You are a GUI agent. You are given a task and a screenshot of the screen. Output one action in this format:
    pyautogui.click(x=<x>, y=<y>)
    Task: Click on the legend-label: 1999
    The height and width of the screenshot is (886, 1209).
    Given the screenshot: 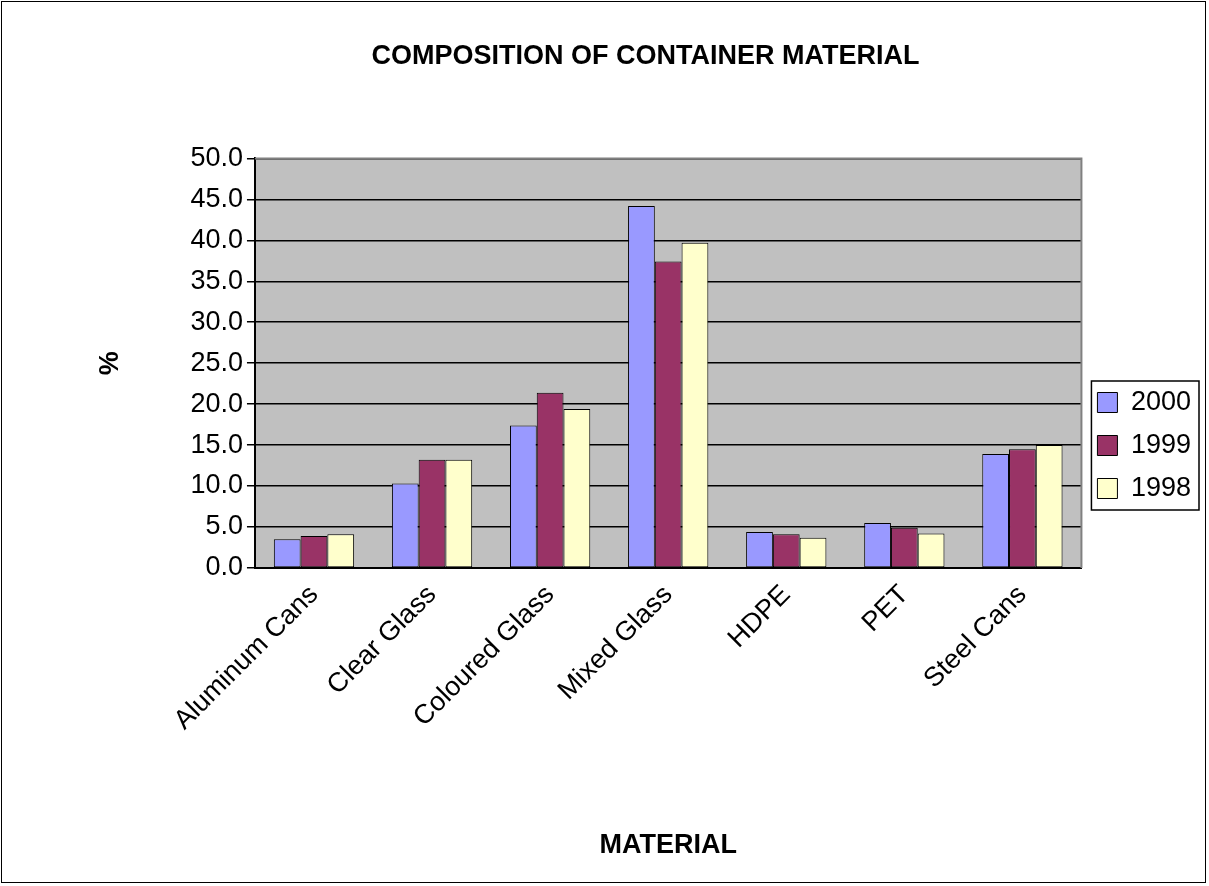 What is the action you would take?
    pyautogui.click(x=1161, y=443)
    